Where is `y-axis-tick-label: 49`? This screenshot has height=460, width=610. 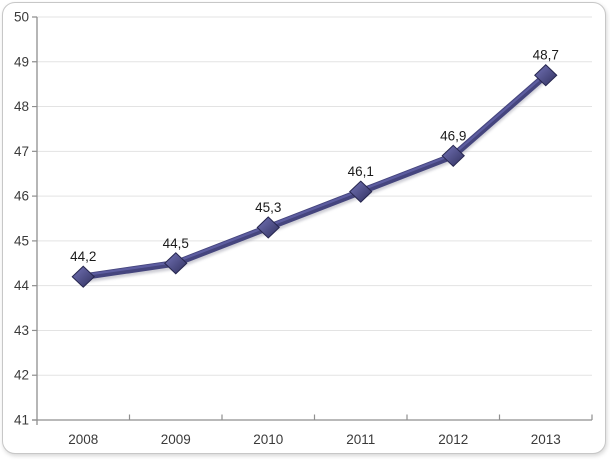 y-axis-tick-label: 49 is located at coordinates (21, 61).